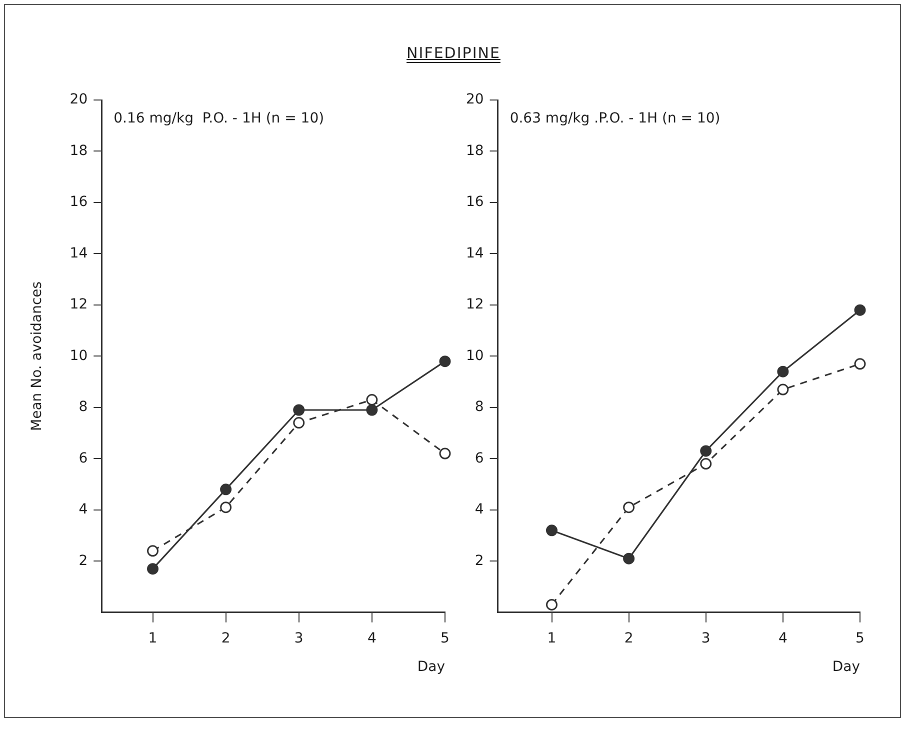 Image resolution: width=907 pixels, height=729 pixels. What do you see at coordinates (454, 53) in the screenshot?
I see `chart-title: NIFEDIPINE` at bounding box center [454, 53].